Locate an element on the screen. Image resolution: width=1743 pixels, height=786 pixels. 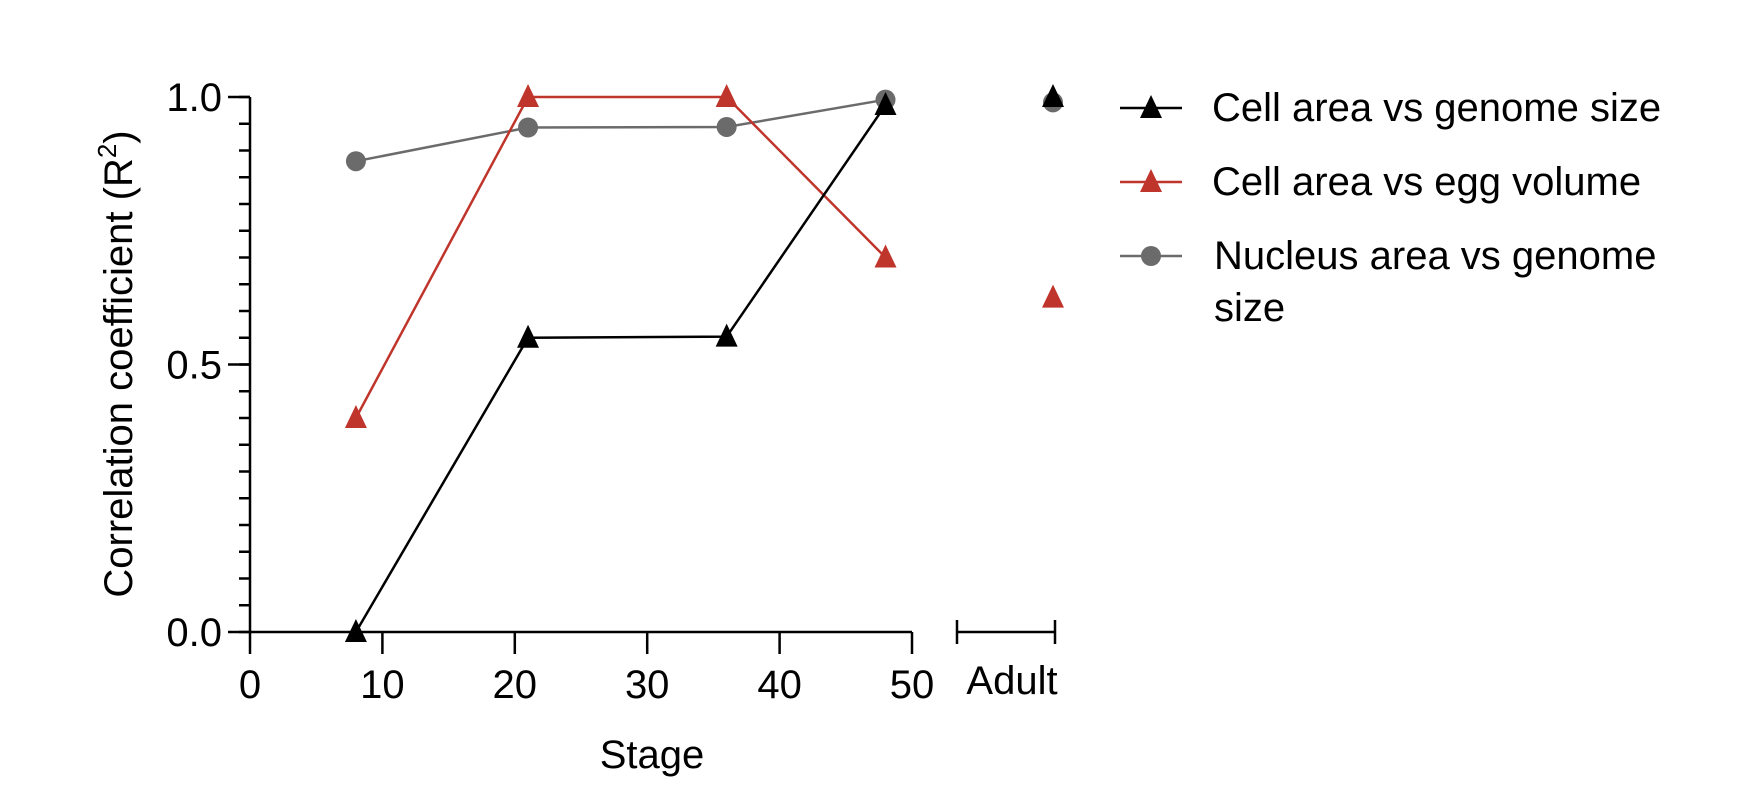
legend-label: Cell area vs genome size is located at coordinates (1436, 108).